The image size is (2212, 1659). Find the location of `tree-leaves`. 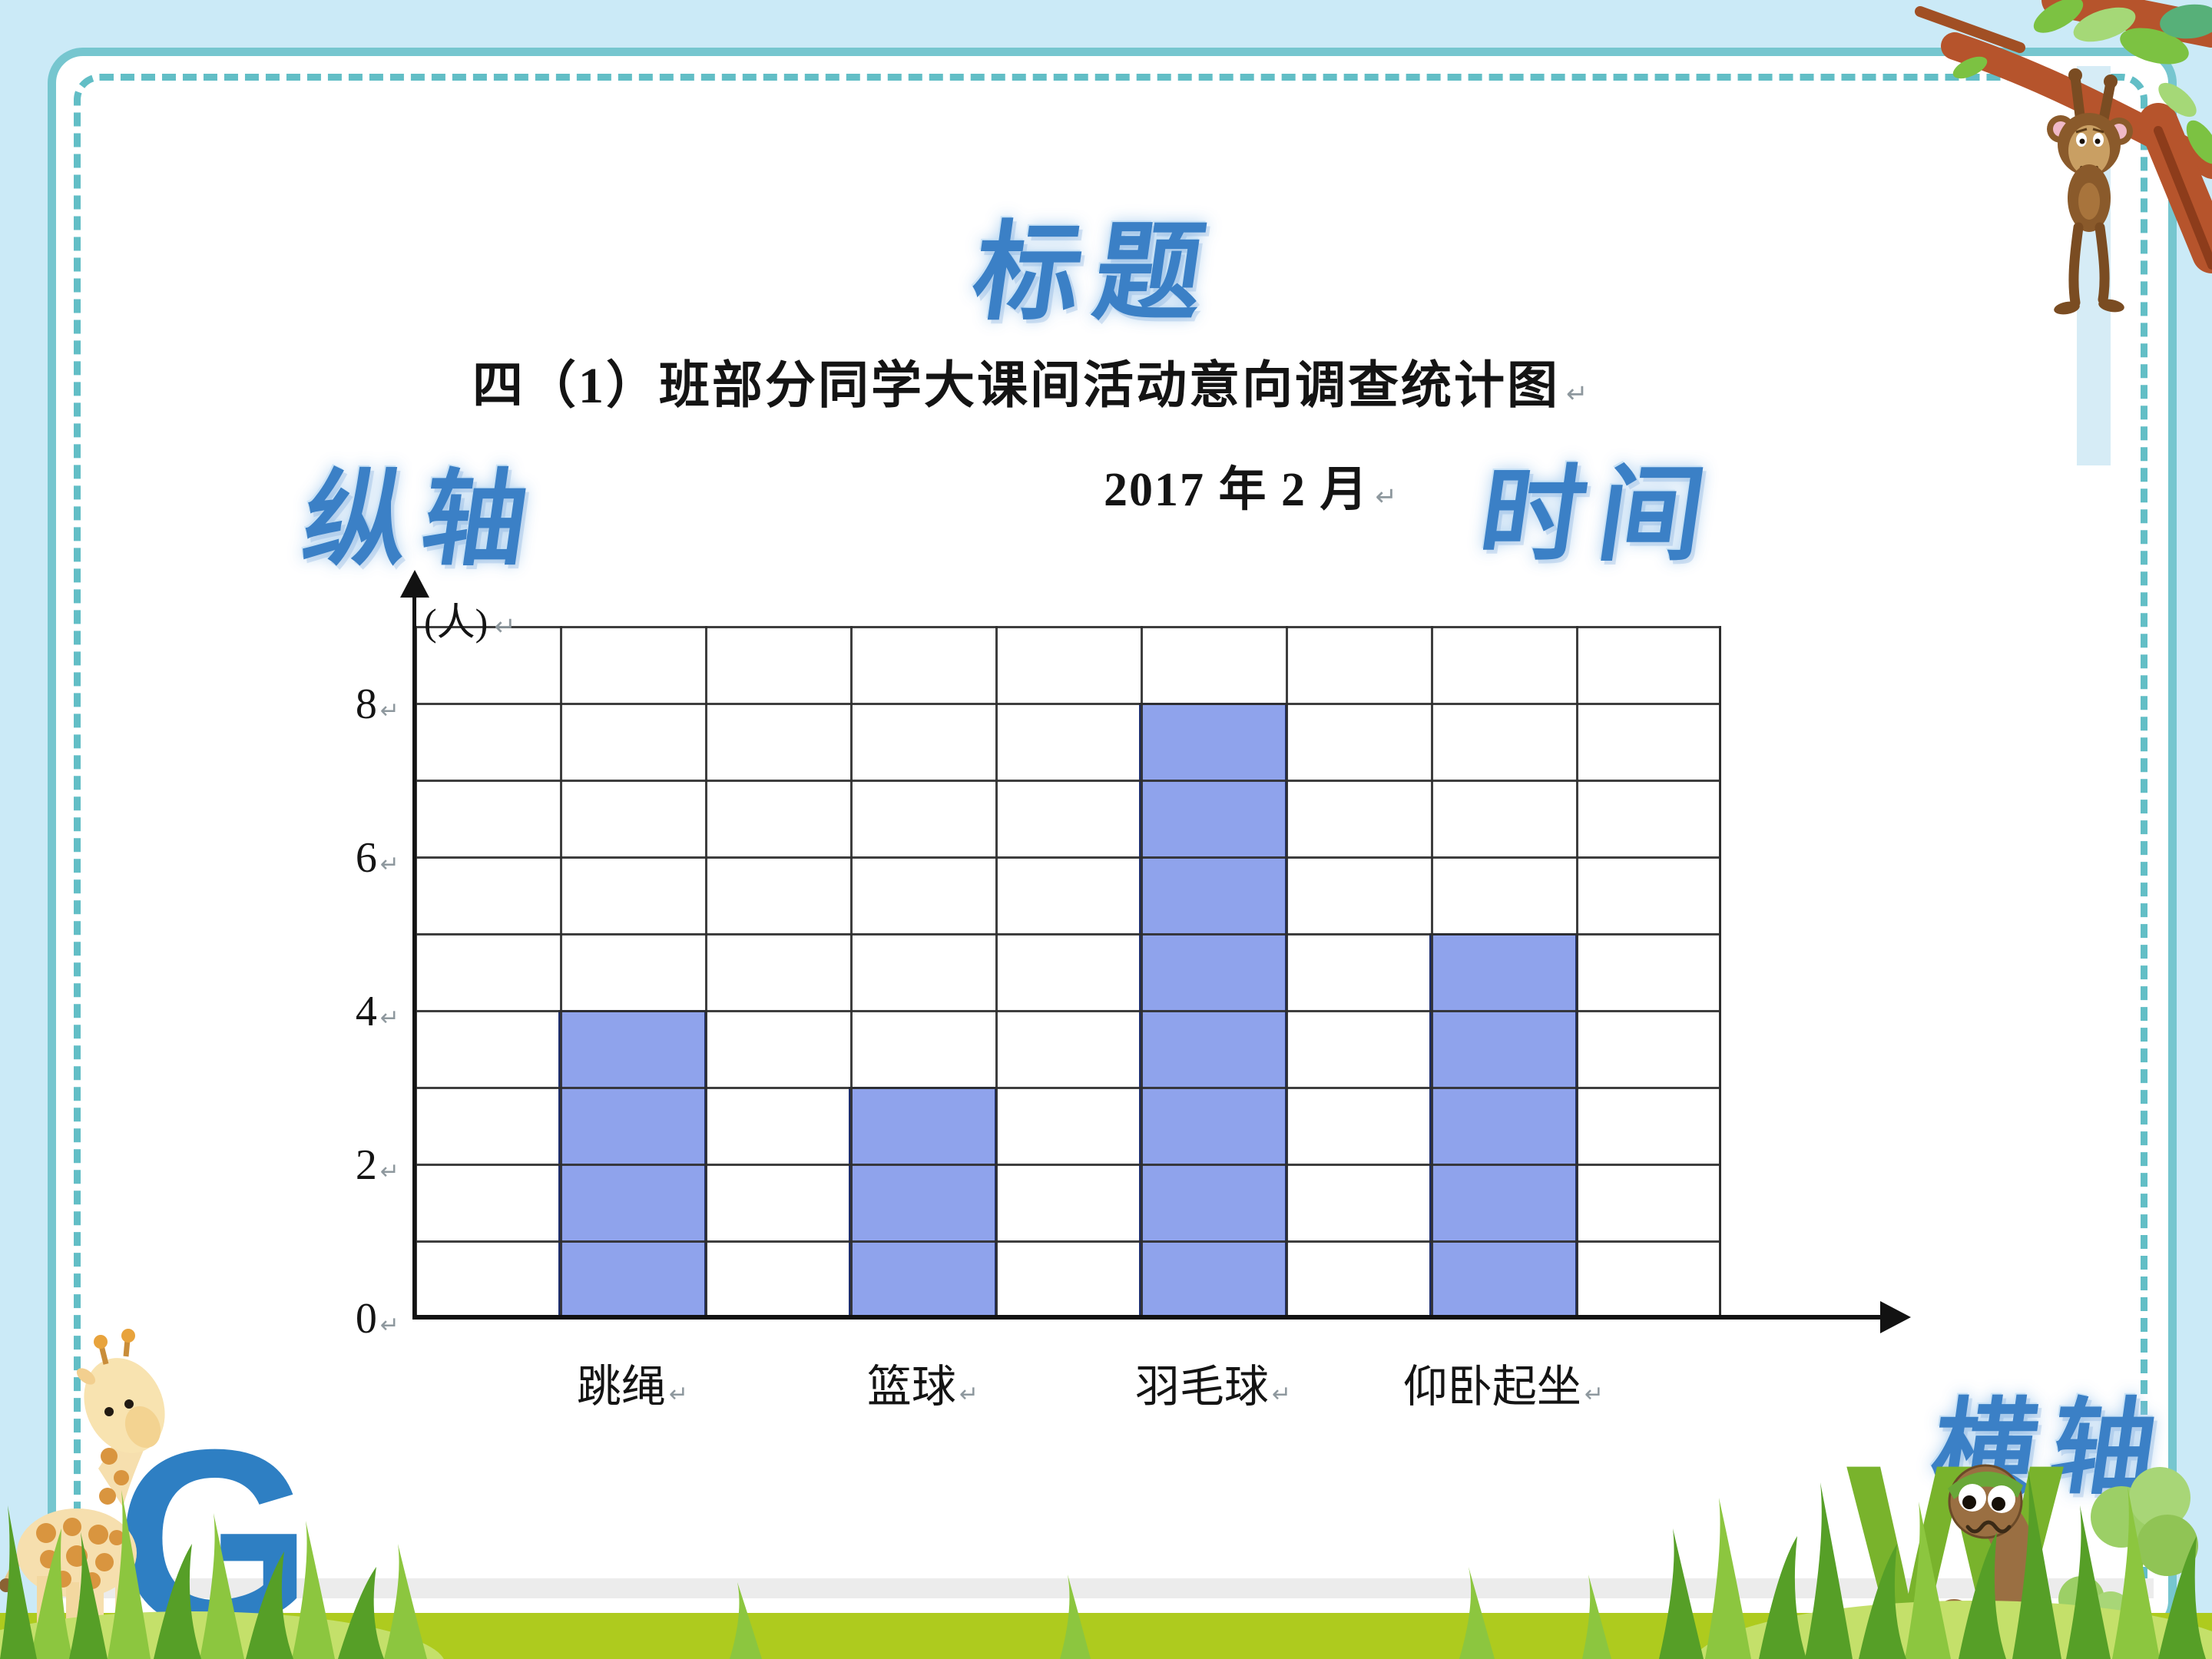

tree-leaves is located at coordinates (2082, 82).